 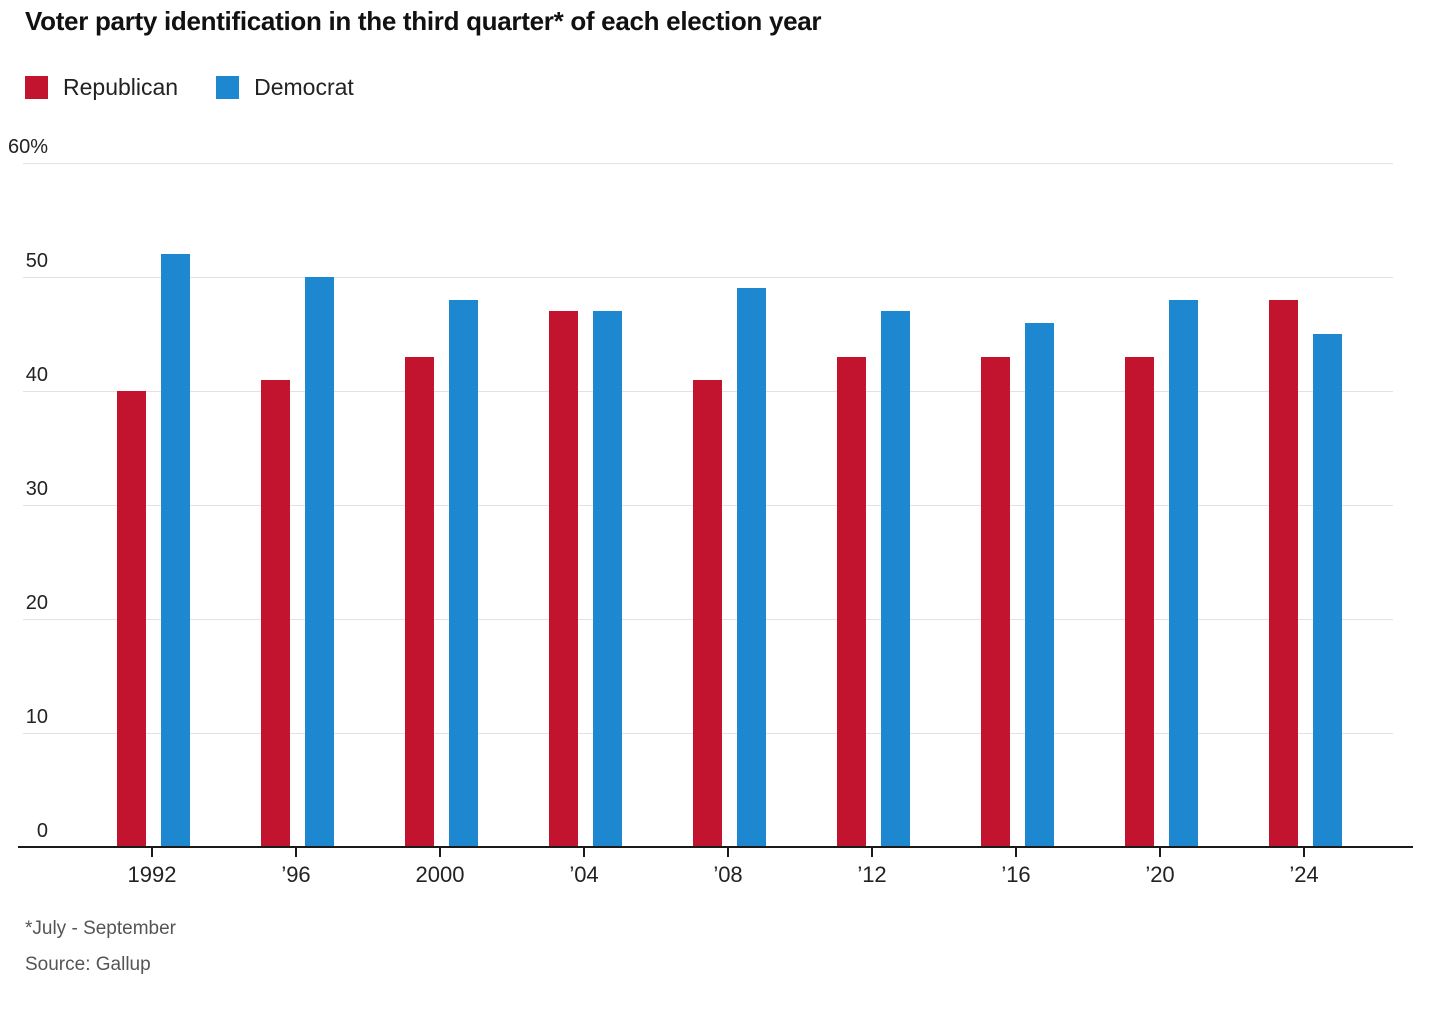 I want to click on footnote-source: Source: Gallup, so click(x=88, y=964).